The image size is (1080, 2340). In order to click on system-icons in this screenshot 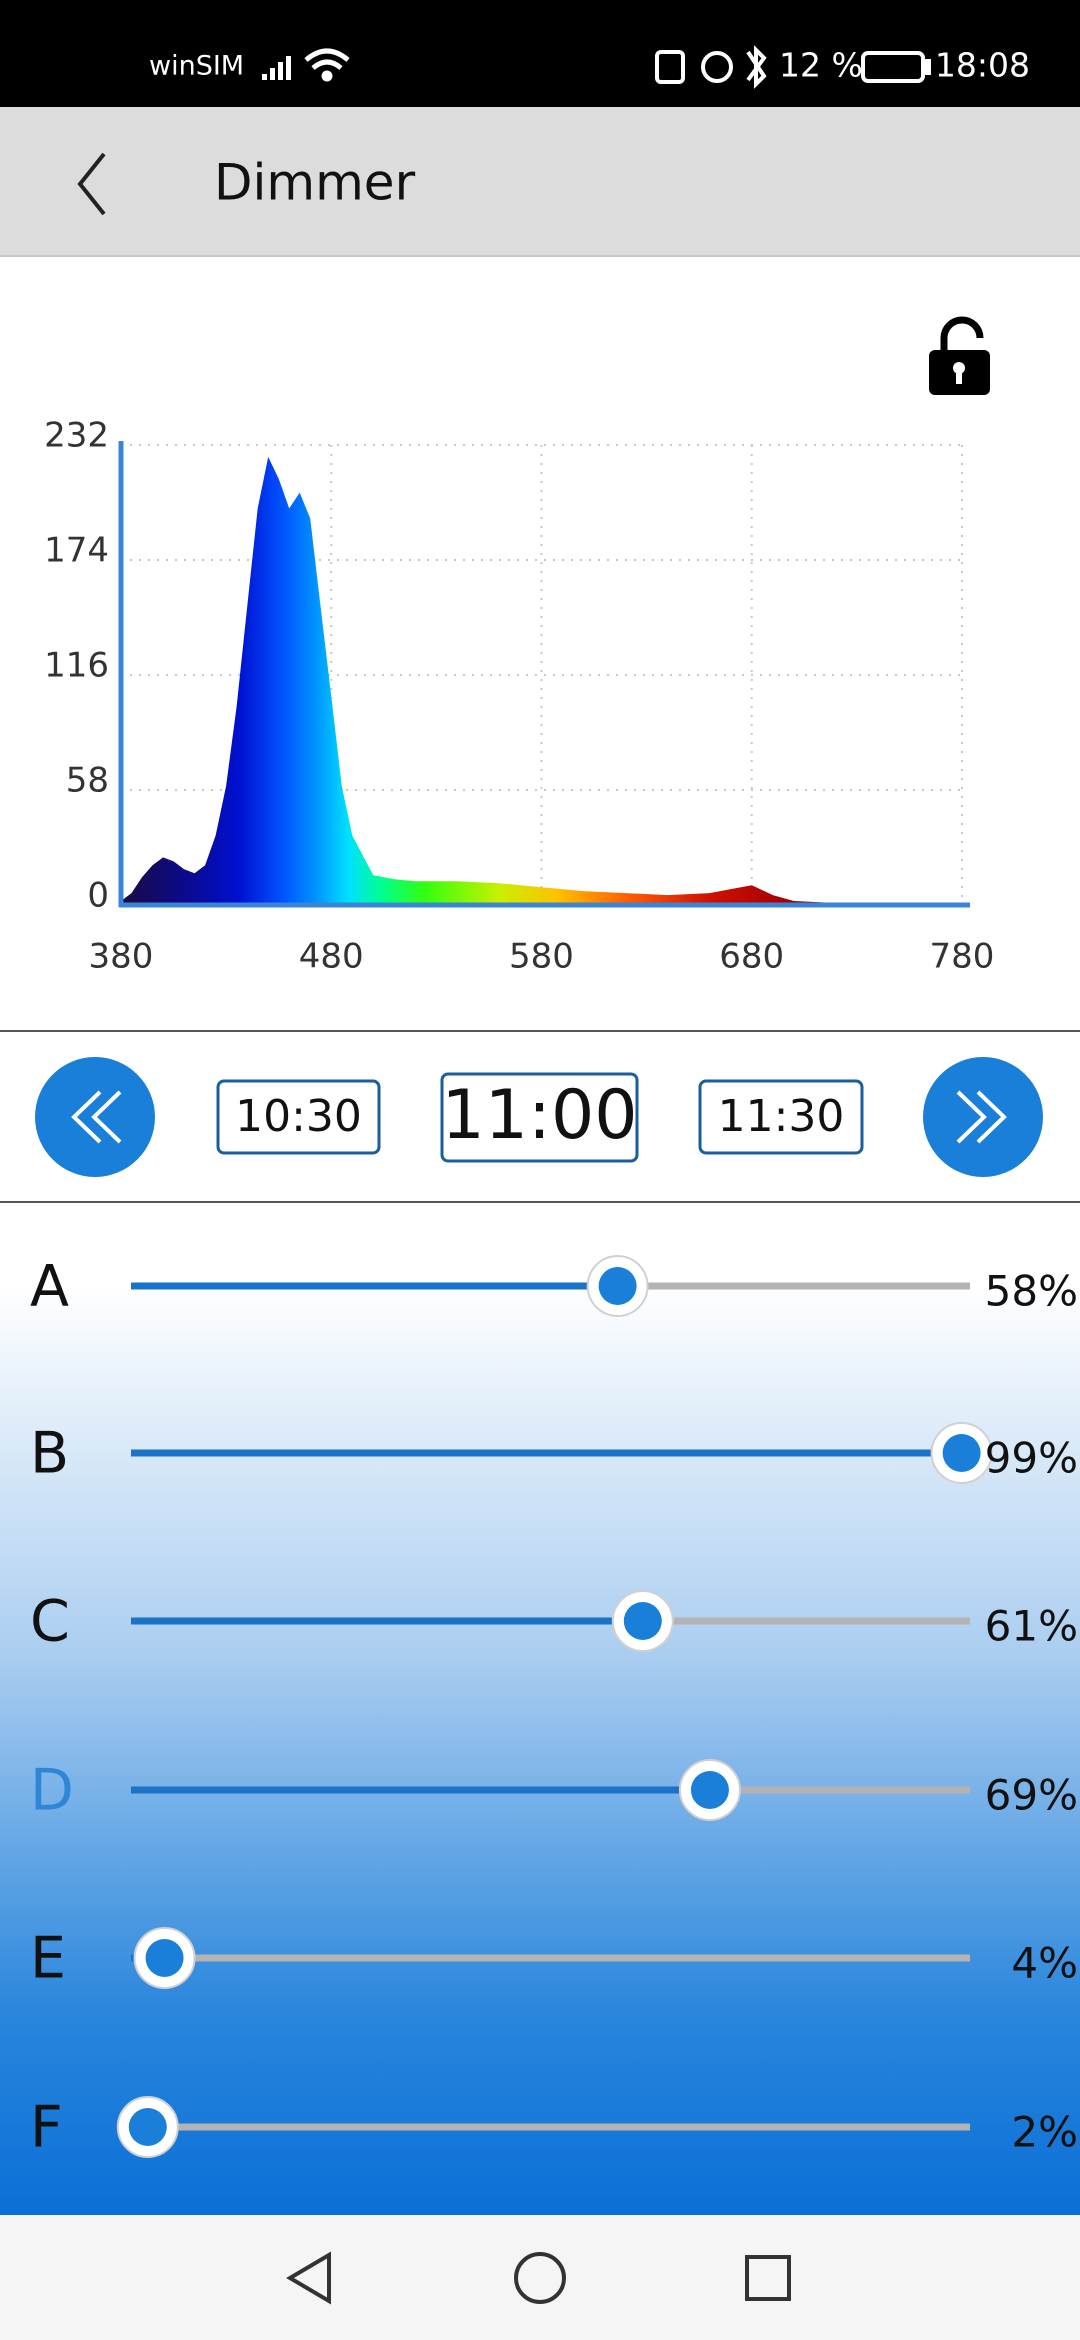, I will do `click(793, 67)`.